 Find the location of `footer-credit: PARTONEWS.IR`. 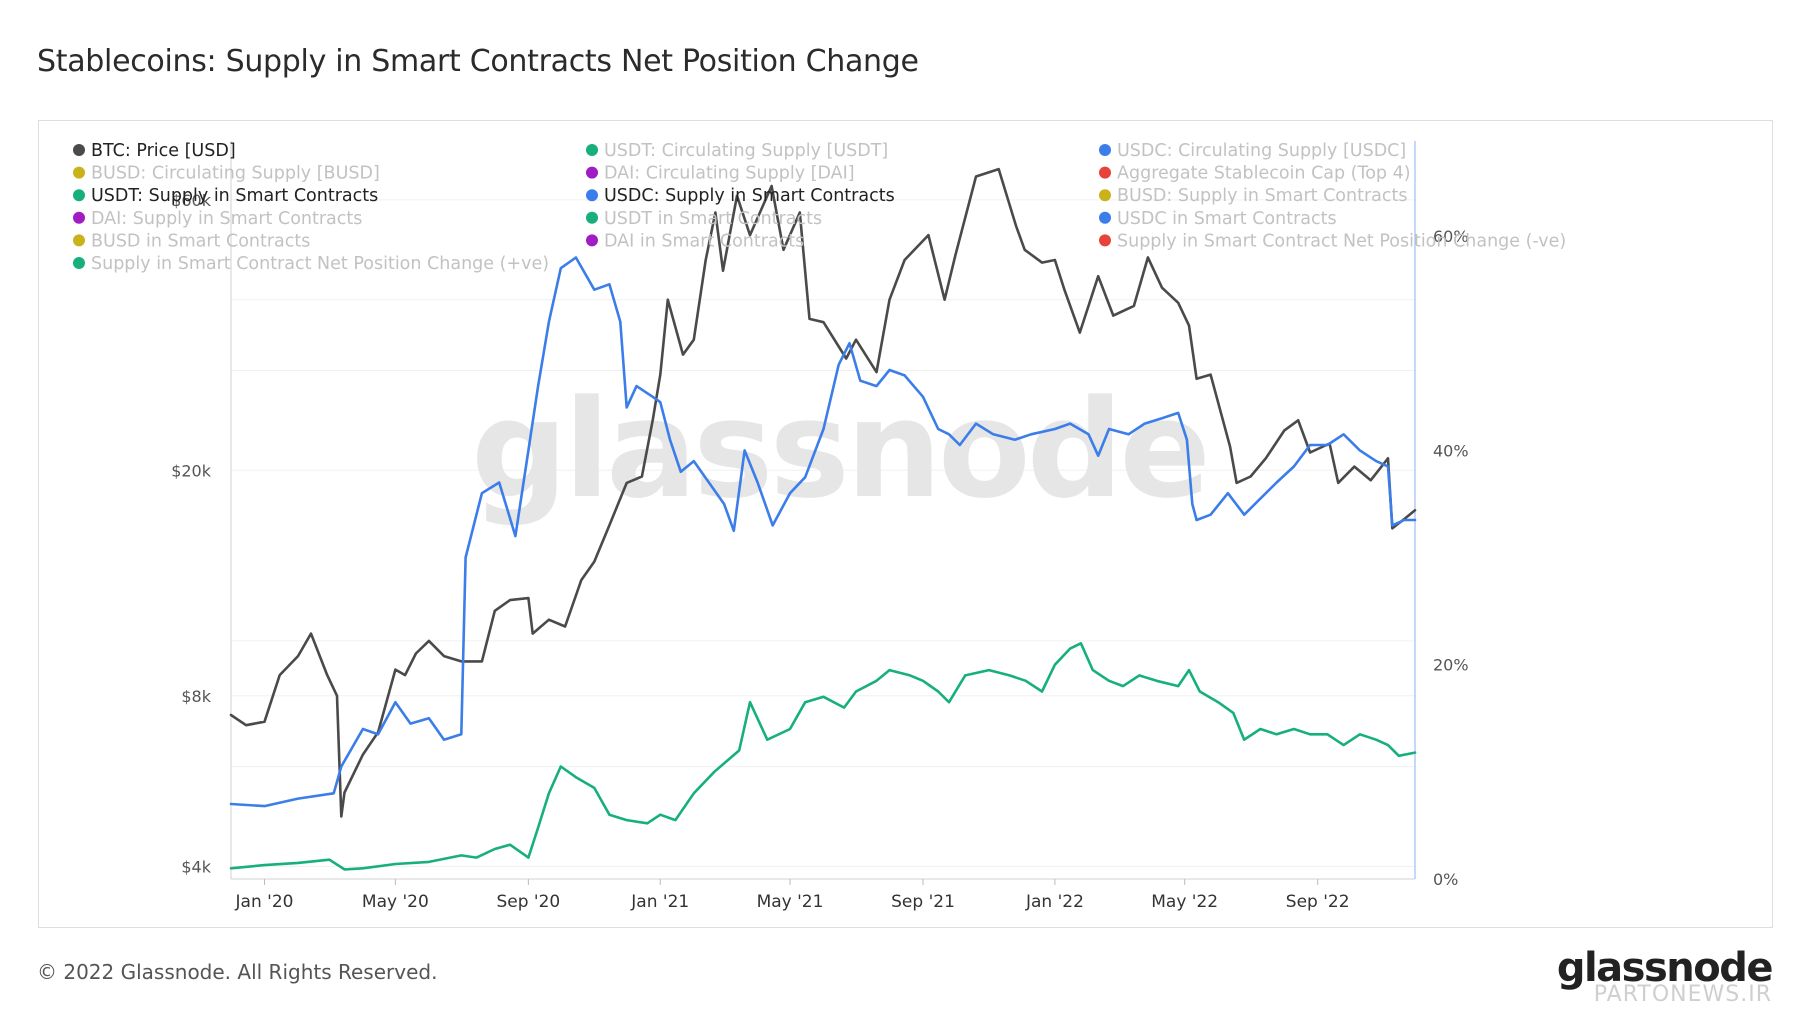

footer-credit: PARTONEWS.IR is located at coordinates (1682, 994).